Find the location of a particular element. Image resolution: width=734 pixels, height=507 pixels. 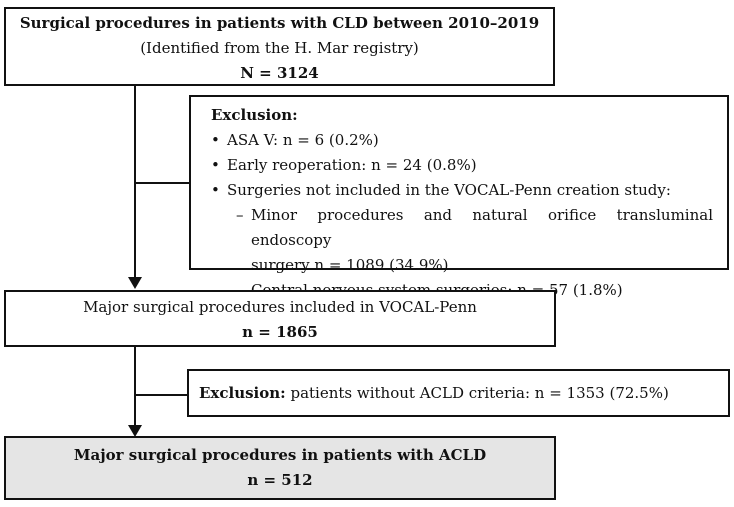

connector-line-to-exclusion2 is located at coordinates (161, 395).